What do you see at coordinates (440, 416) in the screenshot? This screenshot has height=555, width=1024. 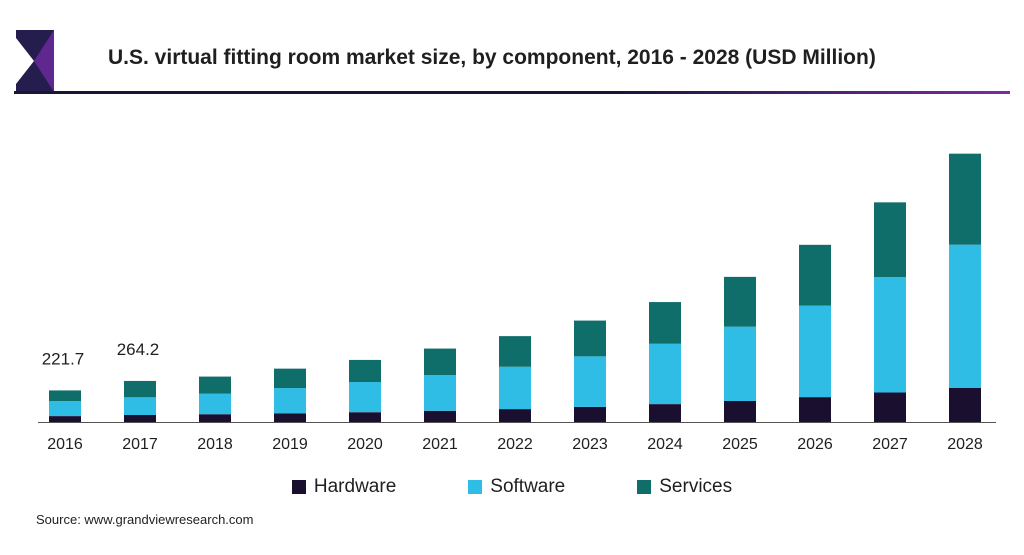 I see `bar-hardware-2021` at bounding box center [440, 416].